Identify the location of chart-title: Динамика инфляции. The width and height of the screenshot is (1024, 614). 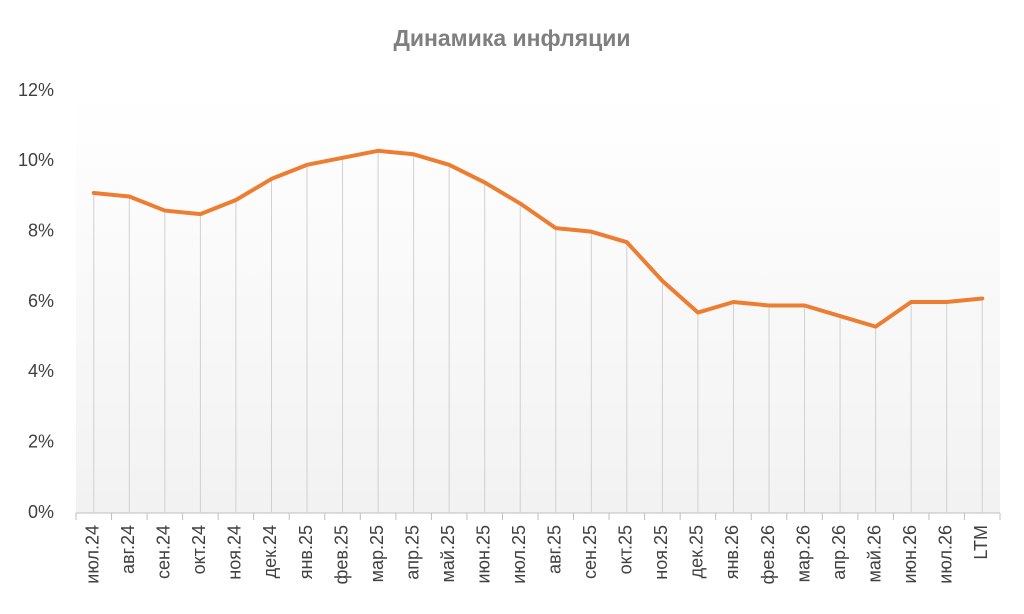
(511, 38).